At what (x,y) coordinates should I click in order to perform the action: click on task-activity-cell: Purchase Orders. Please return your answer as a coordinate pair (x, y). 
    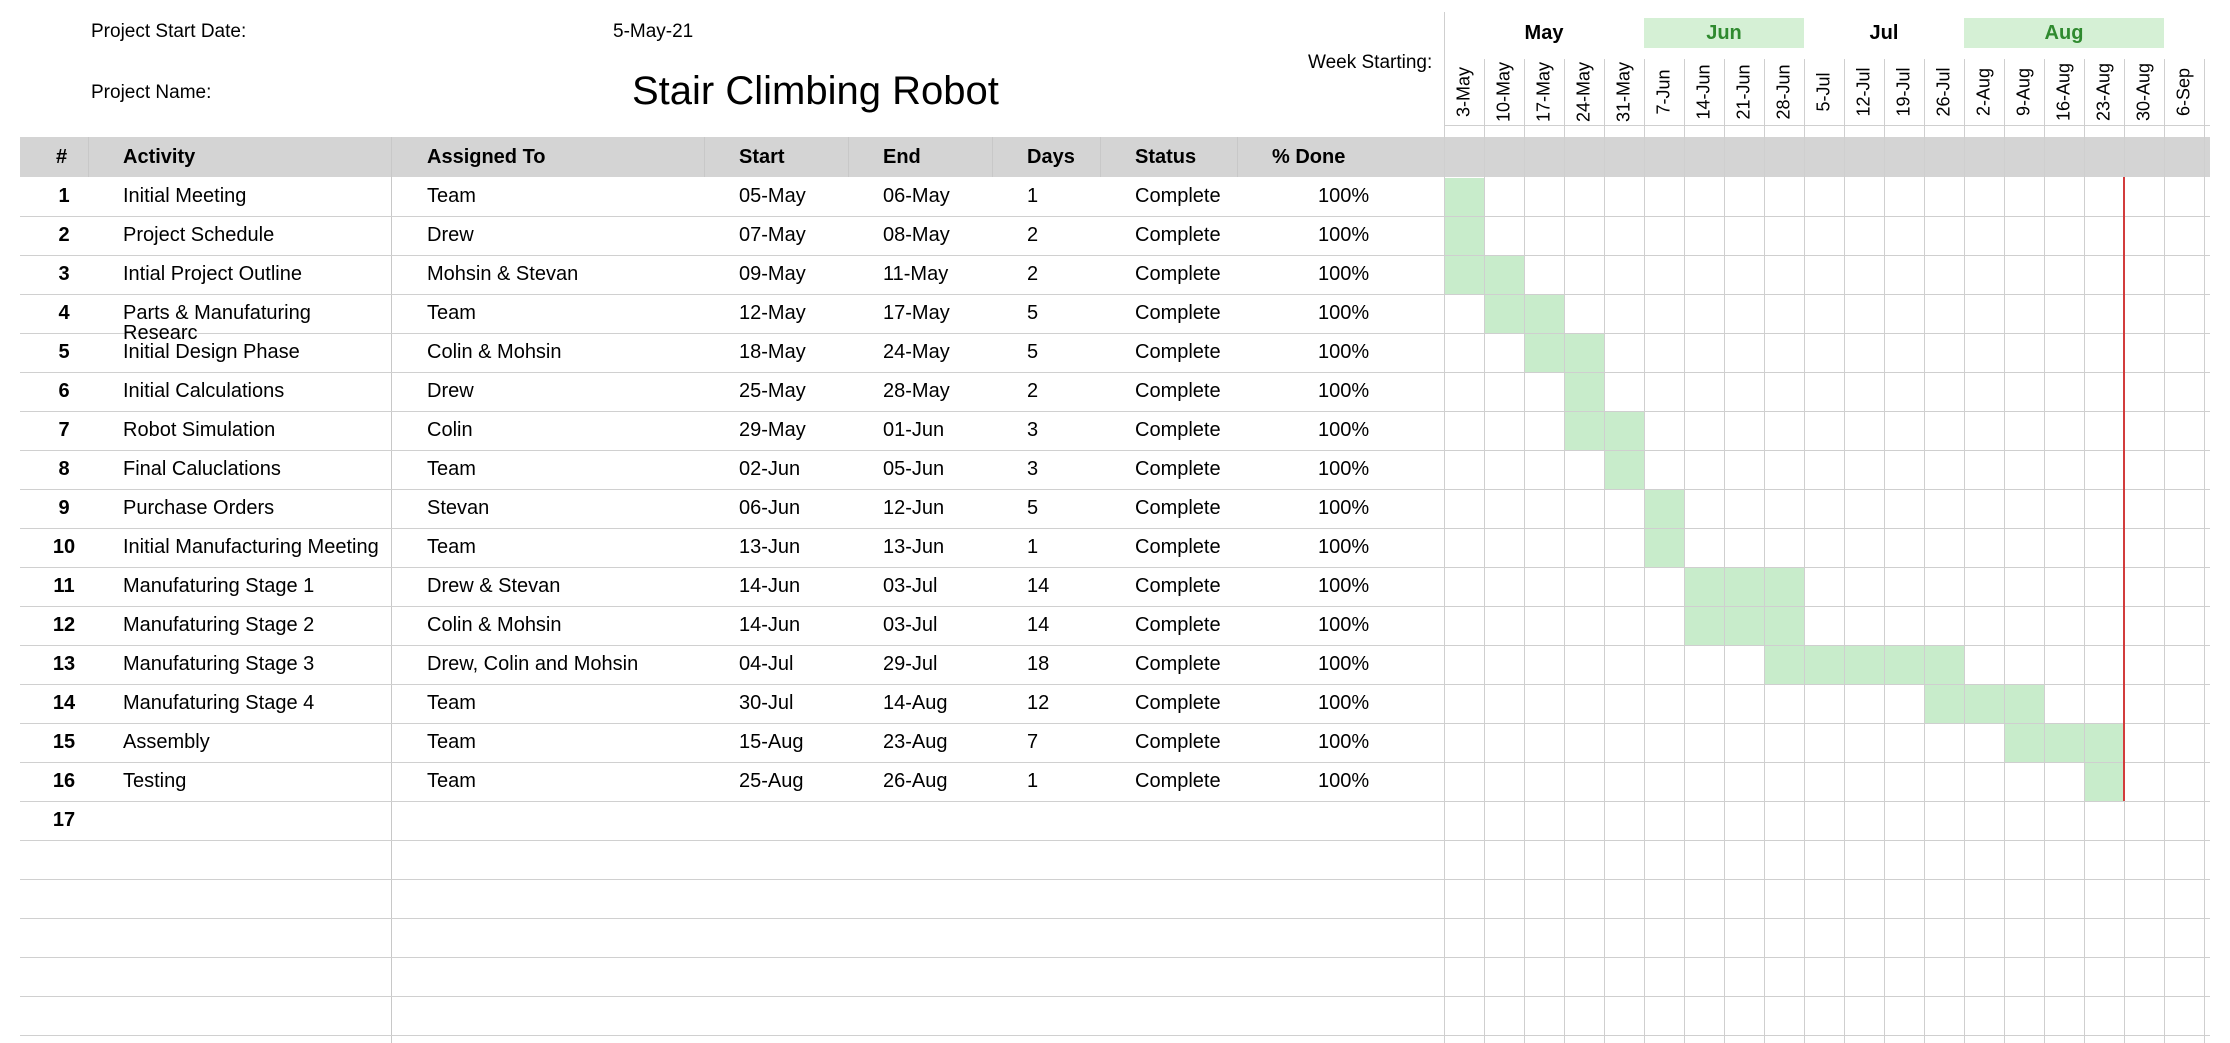
    Looking at the image, I should click on (199, 508).